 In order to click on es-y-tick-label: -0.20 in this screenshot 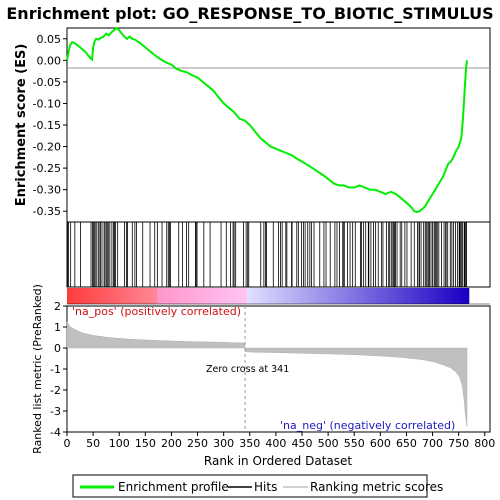, I will do `click(47, 147)`.